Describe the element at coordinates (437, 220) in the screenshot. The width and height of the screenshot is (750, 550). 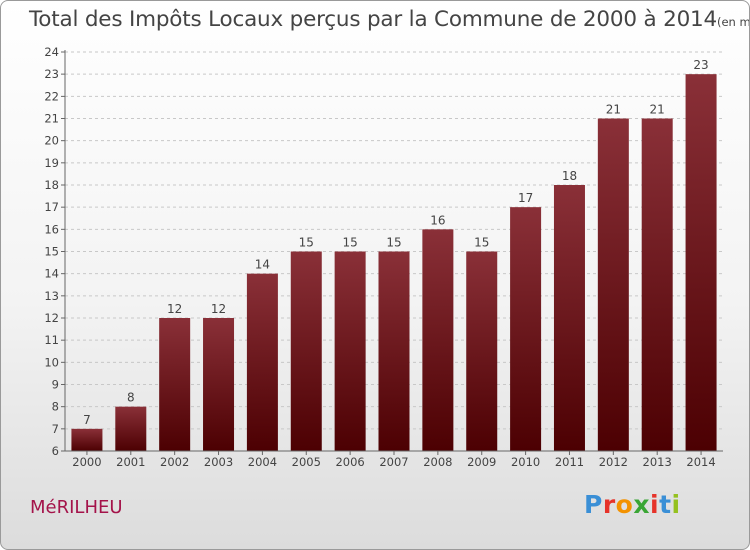
I see `bar-value-label: 16` at that location.